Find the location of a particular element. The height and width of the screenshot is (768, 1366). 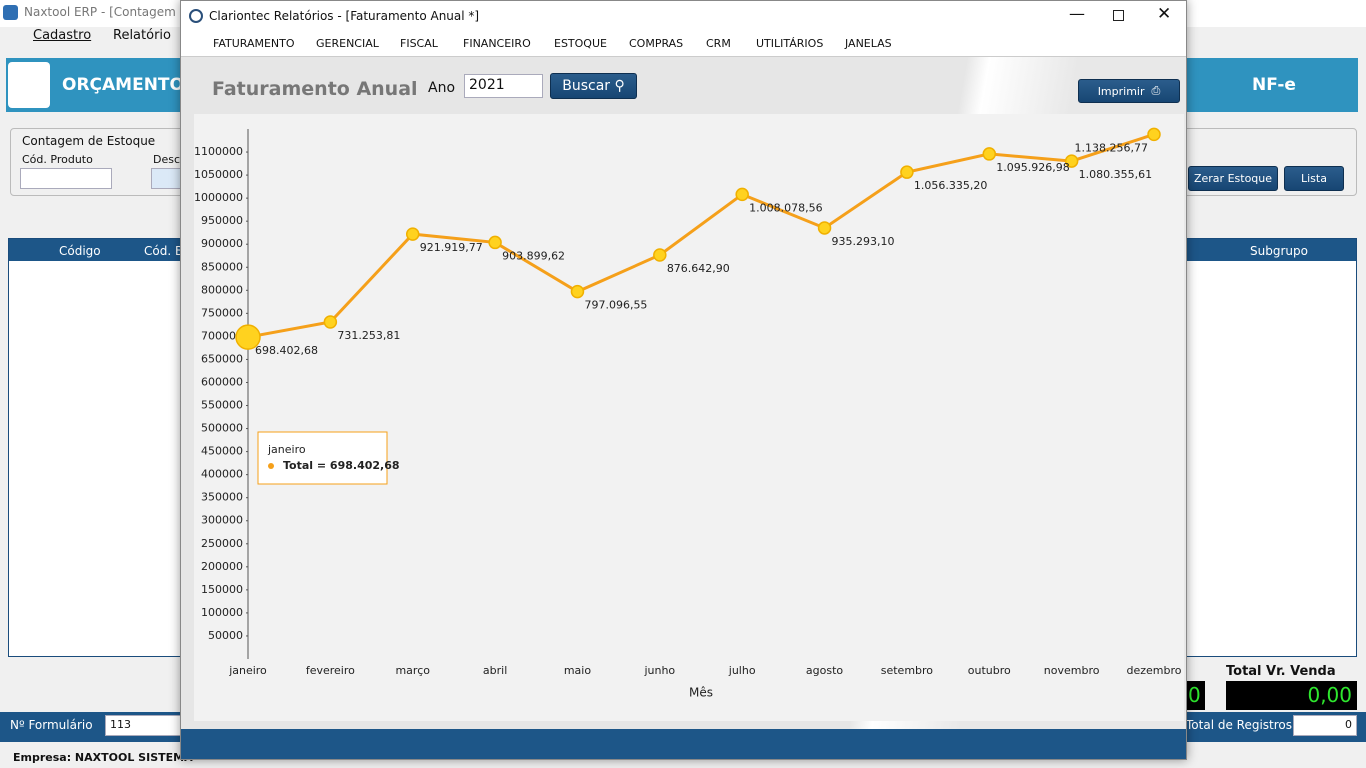

bg-menu-item: Relatório is located at coordinates (142, 35).